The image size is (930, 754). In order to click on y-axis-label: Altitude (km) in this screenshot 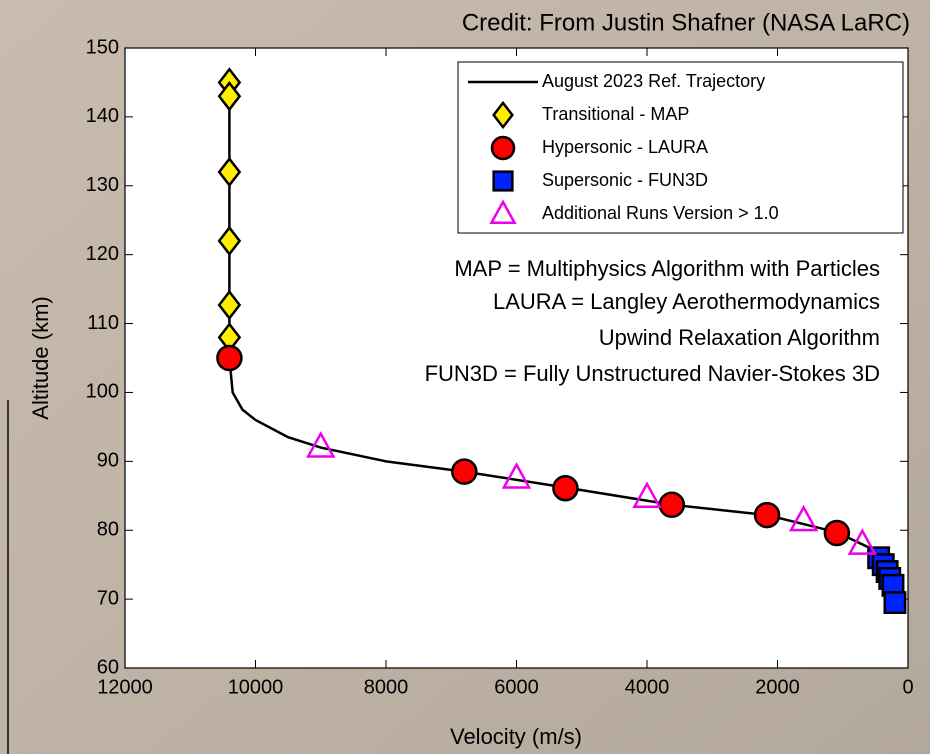, I will do `click(40, 357)`.